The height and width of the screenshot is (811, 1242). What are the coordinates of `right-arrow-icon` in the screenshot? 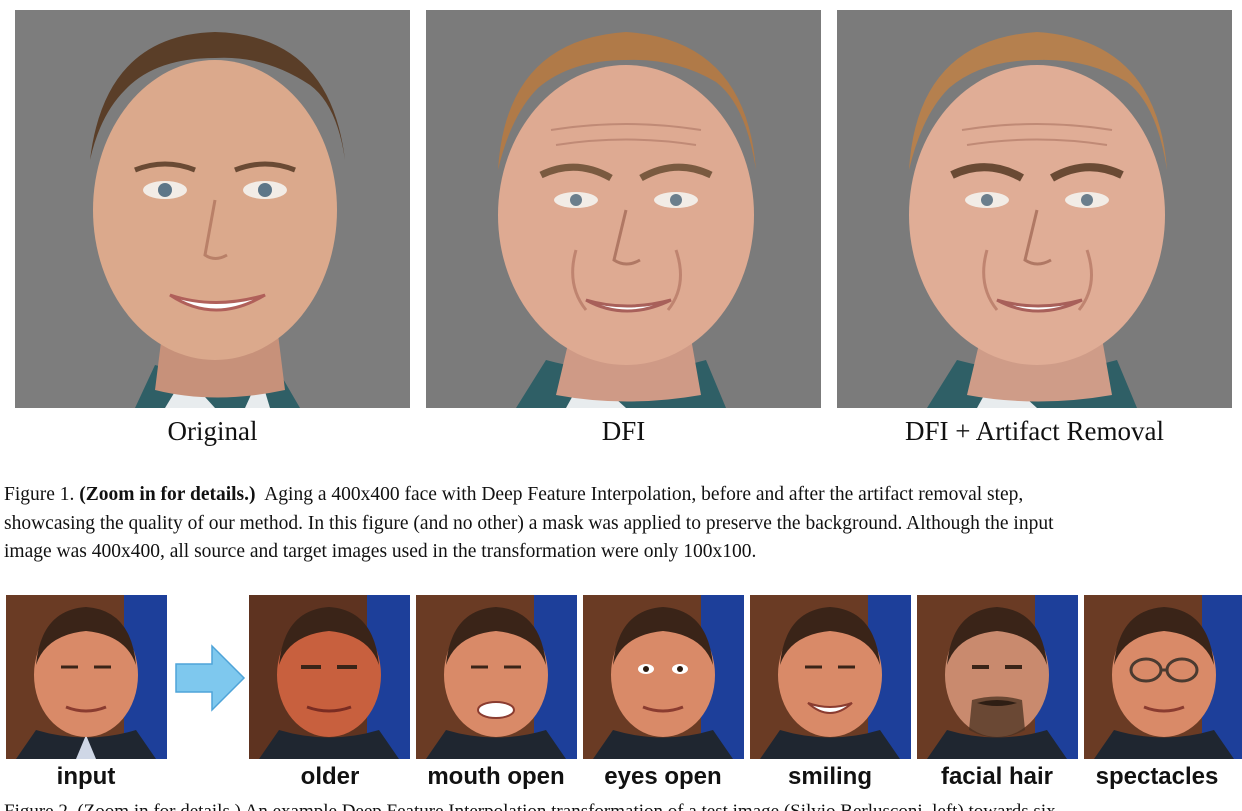 It's located at (210, 678).